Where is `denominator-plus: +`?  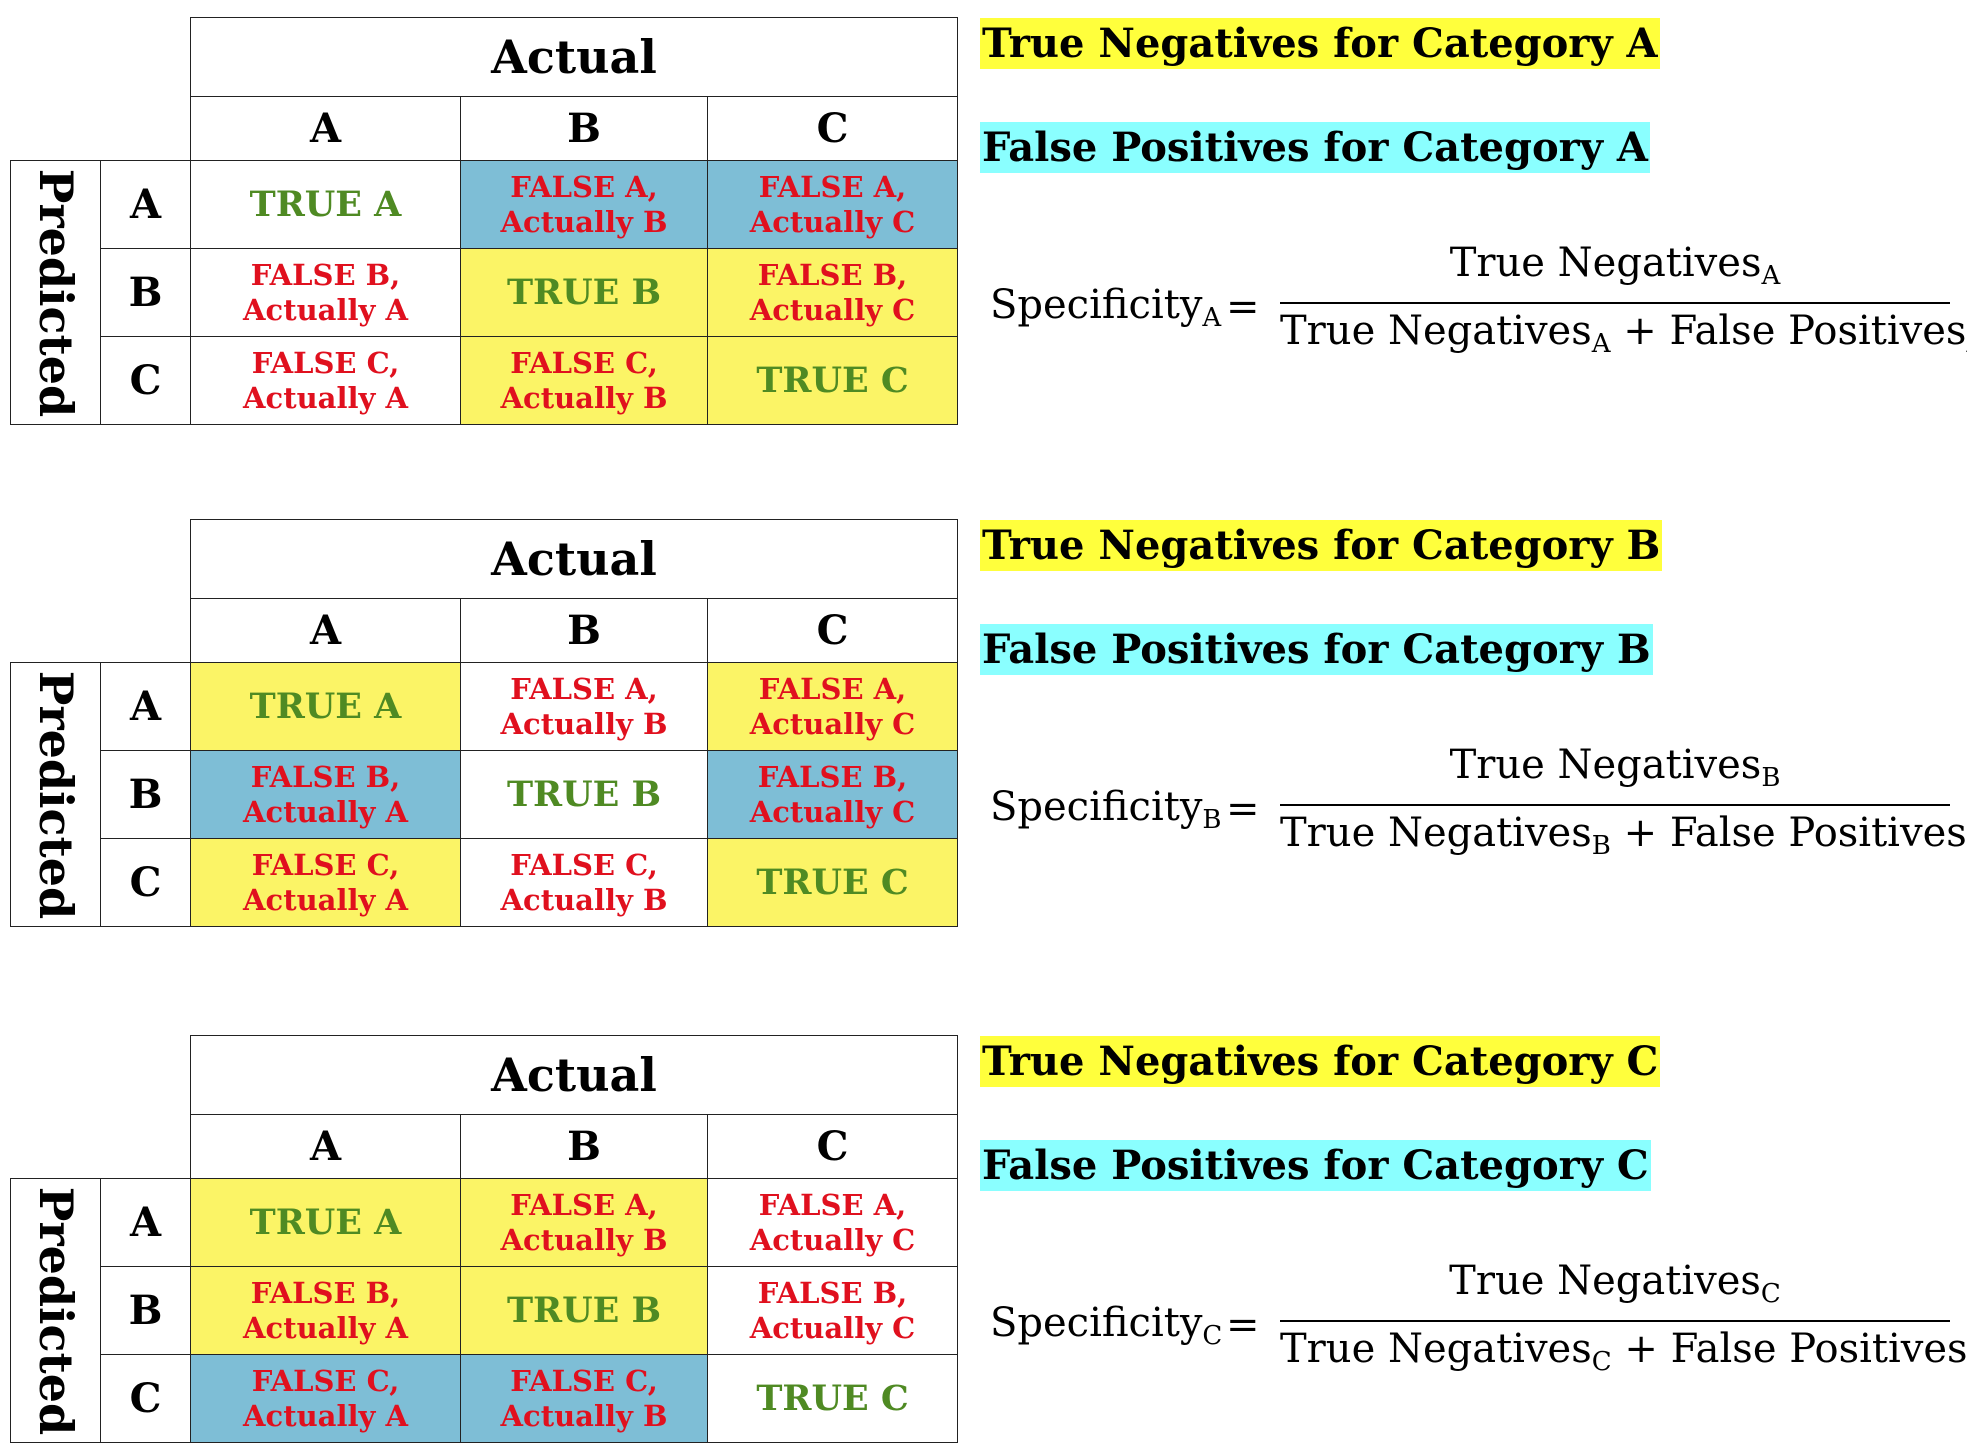
denominator-plus: + is located at coordinates (1641, 1349).